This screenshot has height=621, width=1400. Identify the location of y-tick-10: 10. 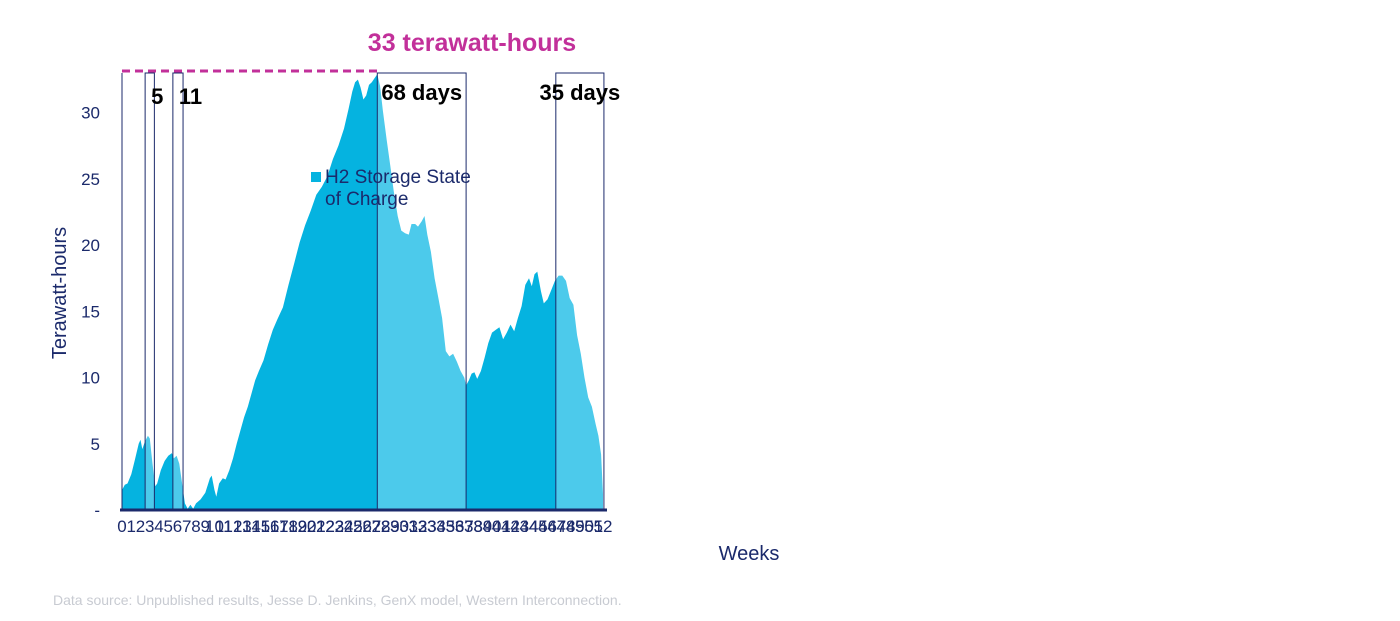
(90, 378).